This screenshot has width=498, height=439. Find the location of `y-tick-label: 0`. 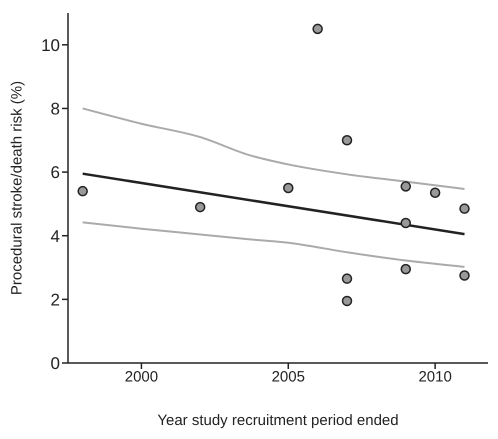

y-tick-label: 0 is located at coordinates (55, 364).